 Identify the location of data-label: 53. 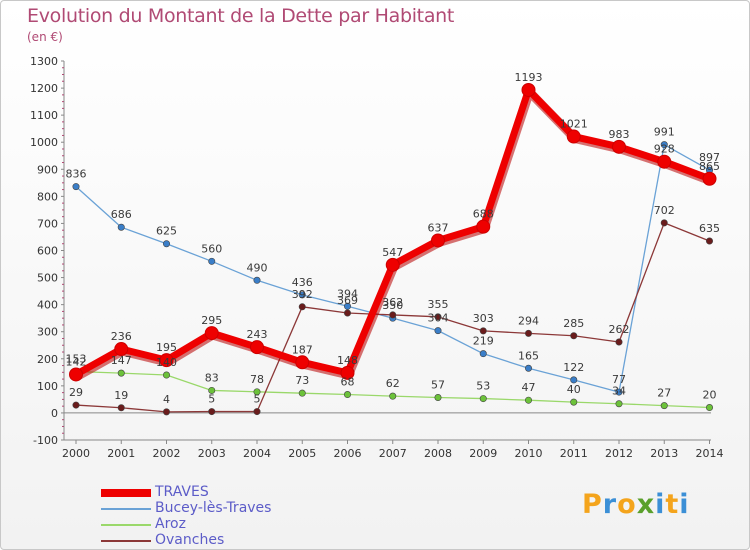
(483, 386).